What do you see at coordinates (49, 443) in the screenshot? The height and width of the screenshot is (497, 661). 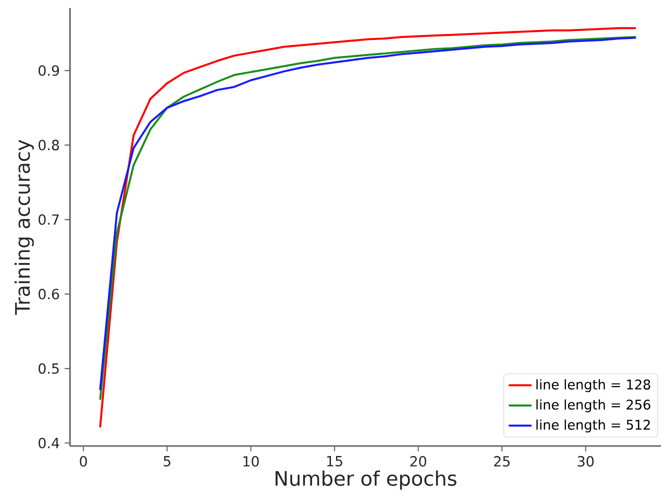 I see `y-tick-label: 0.4` at bounding box center [49, 443].